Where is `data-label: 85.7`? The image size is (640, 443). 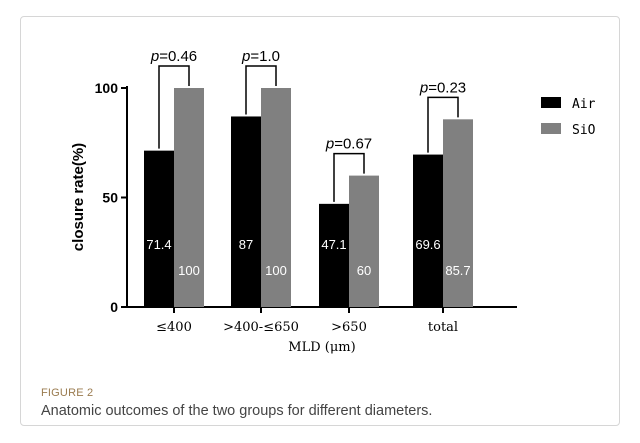
data-label: 85.7 is located at coordinates (457, 270).